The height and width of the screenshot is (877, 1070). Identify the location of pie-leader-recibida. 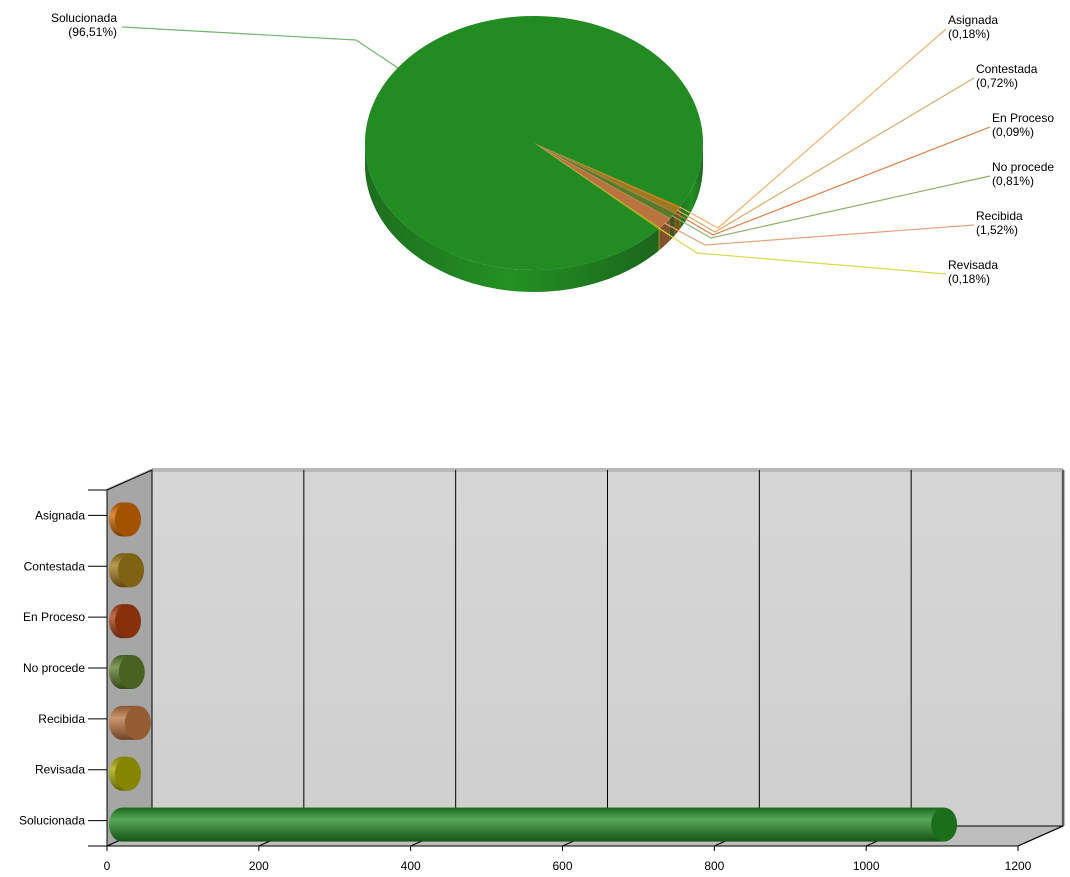
(819, 234).